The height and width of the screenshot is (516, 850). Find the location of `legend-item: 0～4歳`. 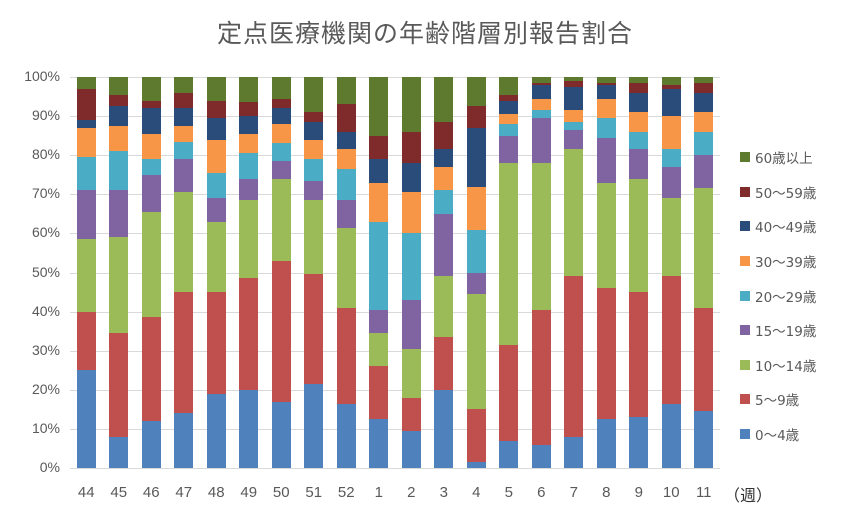

legend-item: 0～4歳 is located at coordinates (778, 434).